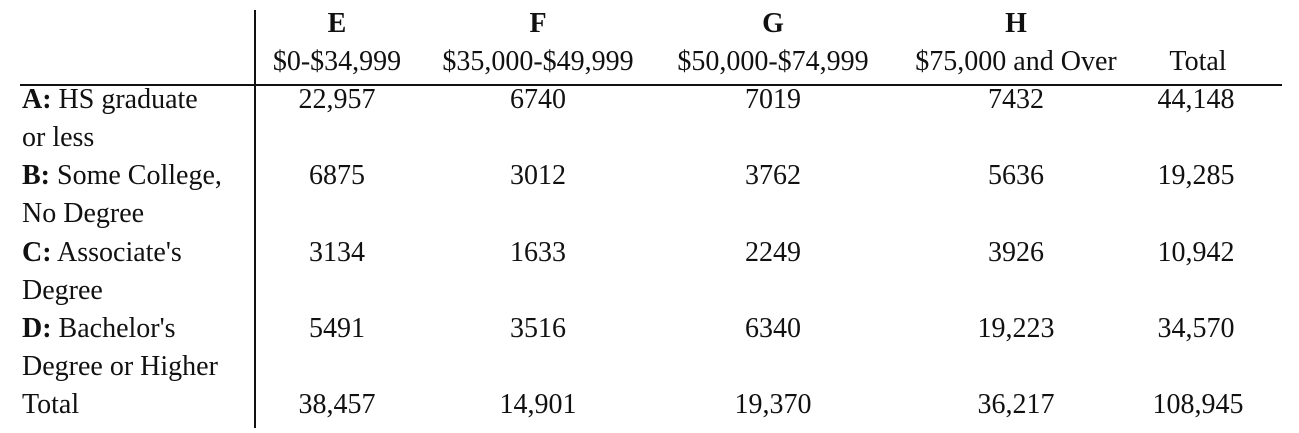 This screenshot has height=433, width=1299. What do you see at coordinates (1196, 175) in the screenshot?
I see `cell-b-total: 19,285` at bounding box center [1196, 175].